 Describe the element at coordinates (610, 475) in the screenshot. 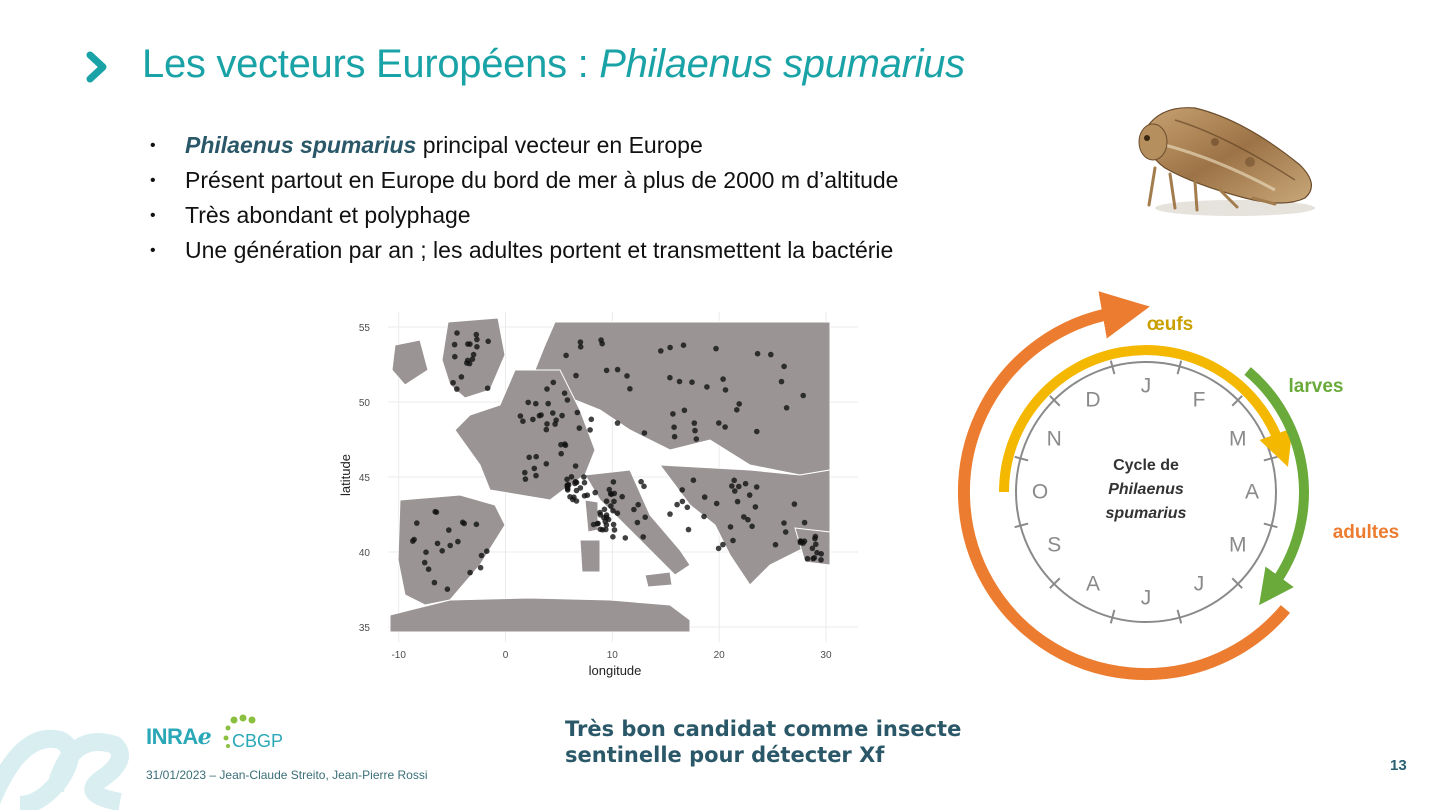

I see `land-mass` at that location.